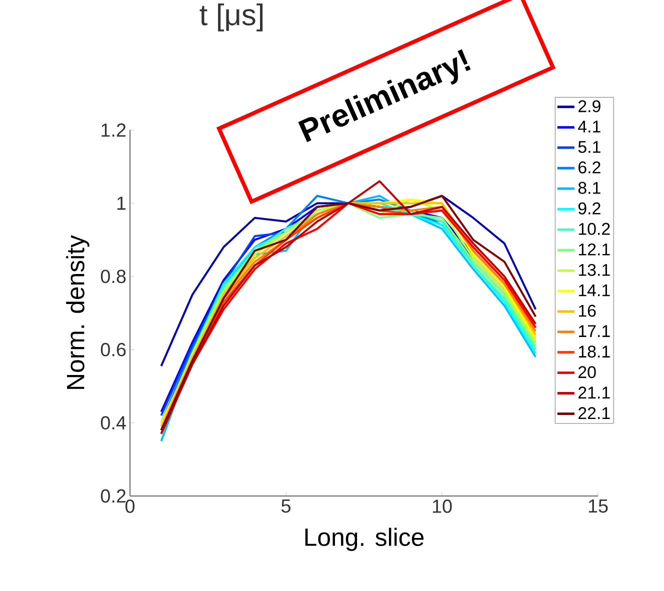 The width and height of the screenshot is (664, 591). I want to click on x-tick-label: 5, so click(285, 506).